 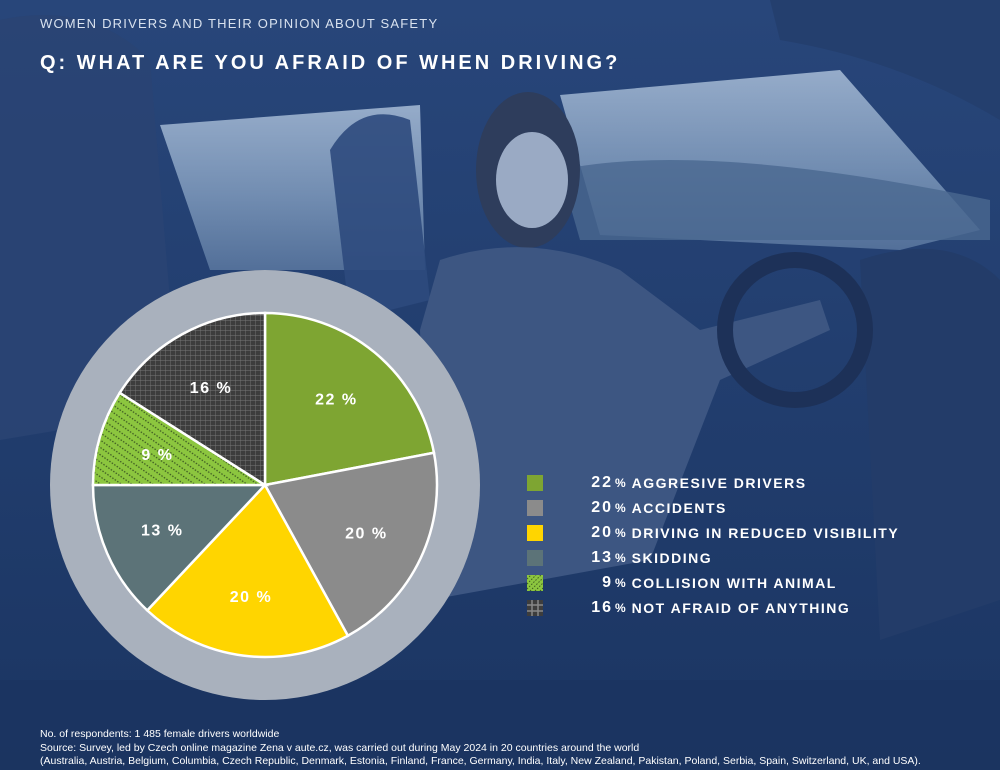 I want to click on pie-slice-label: 9 %, so click(x=157, y=455).